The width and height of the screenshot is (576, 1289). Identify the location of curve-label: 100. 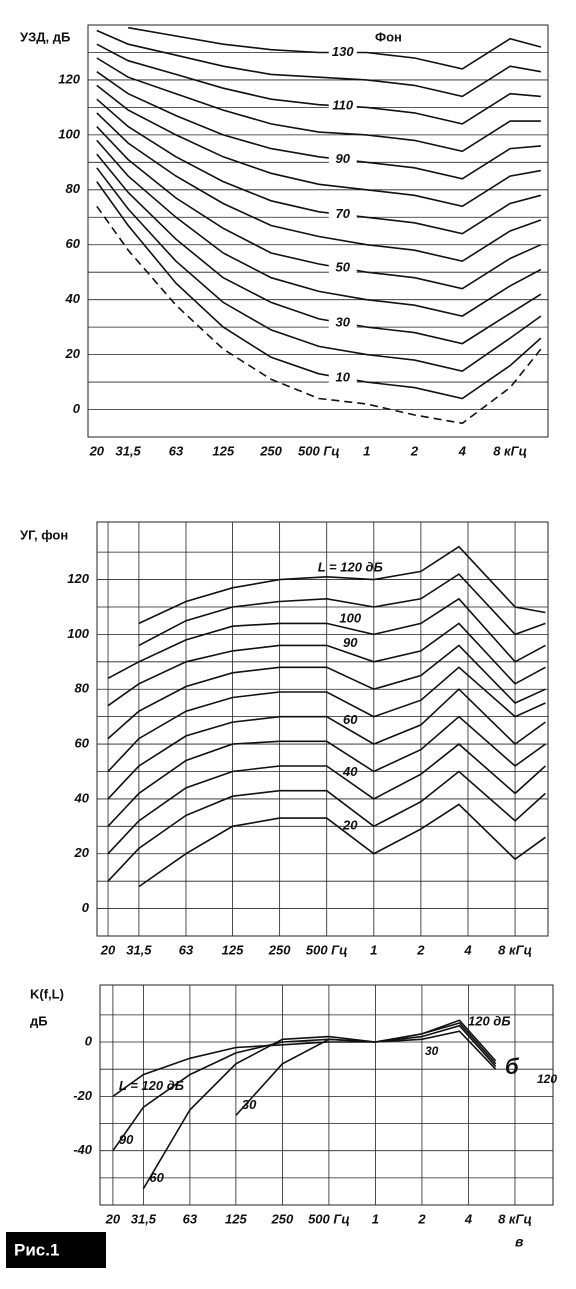
(350, 617).